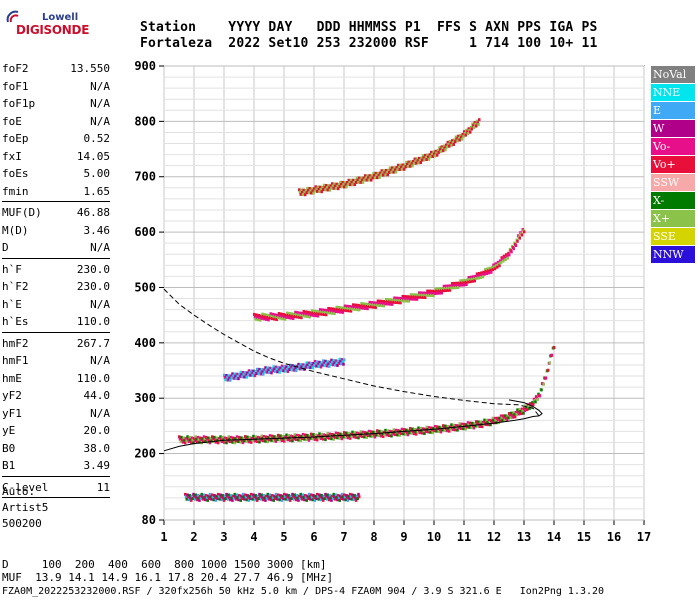 Image resolution: width=700 pixels, height=600 pixels. Describe the element at coordinates (56, 122) in the screenshot. I see `param-row: foE N/A` at that location.